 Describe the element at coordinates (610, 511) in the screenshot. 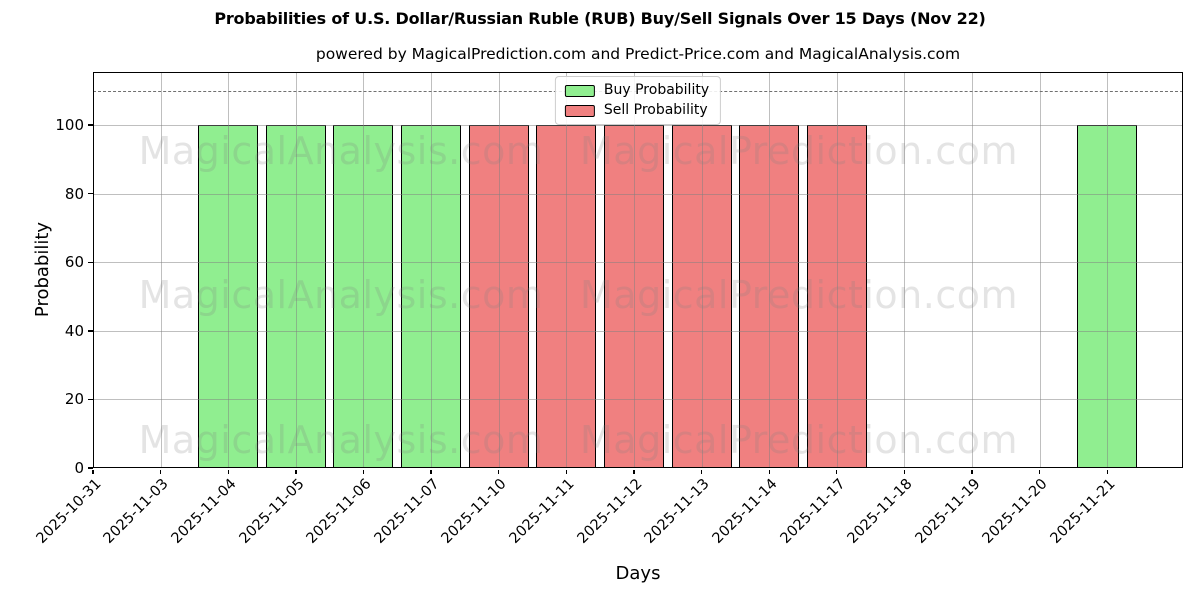

I see `x-tick-label-text: 2025-11-12` at that location.